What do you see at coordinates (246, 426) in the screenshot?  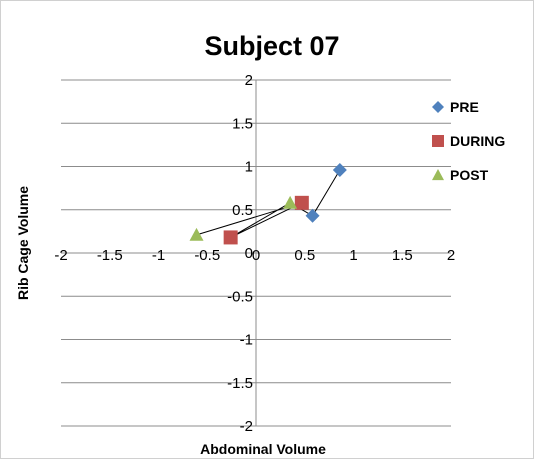 I see `y-tick-label: -2` at bounding box center [246, 426].